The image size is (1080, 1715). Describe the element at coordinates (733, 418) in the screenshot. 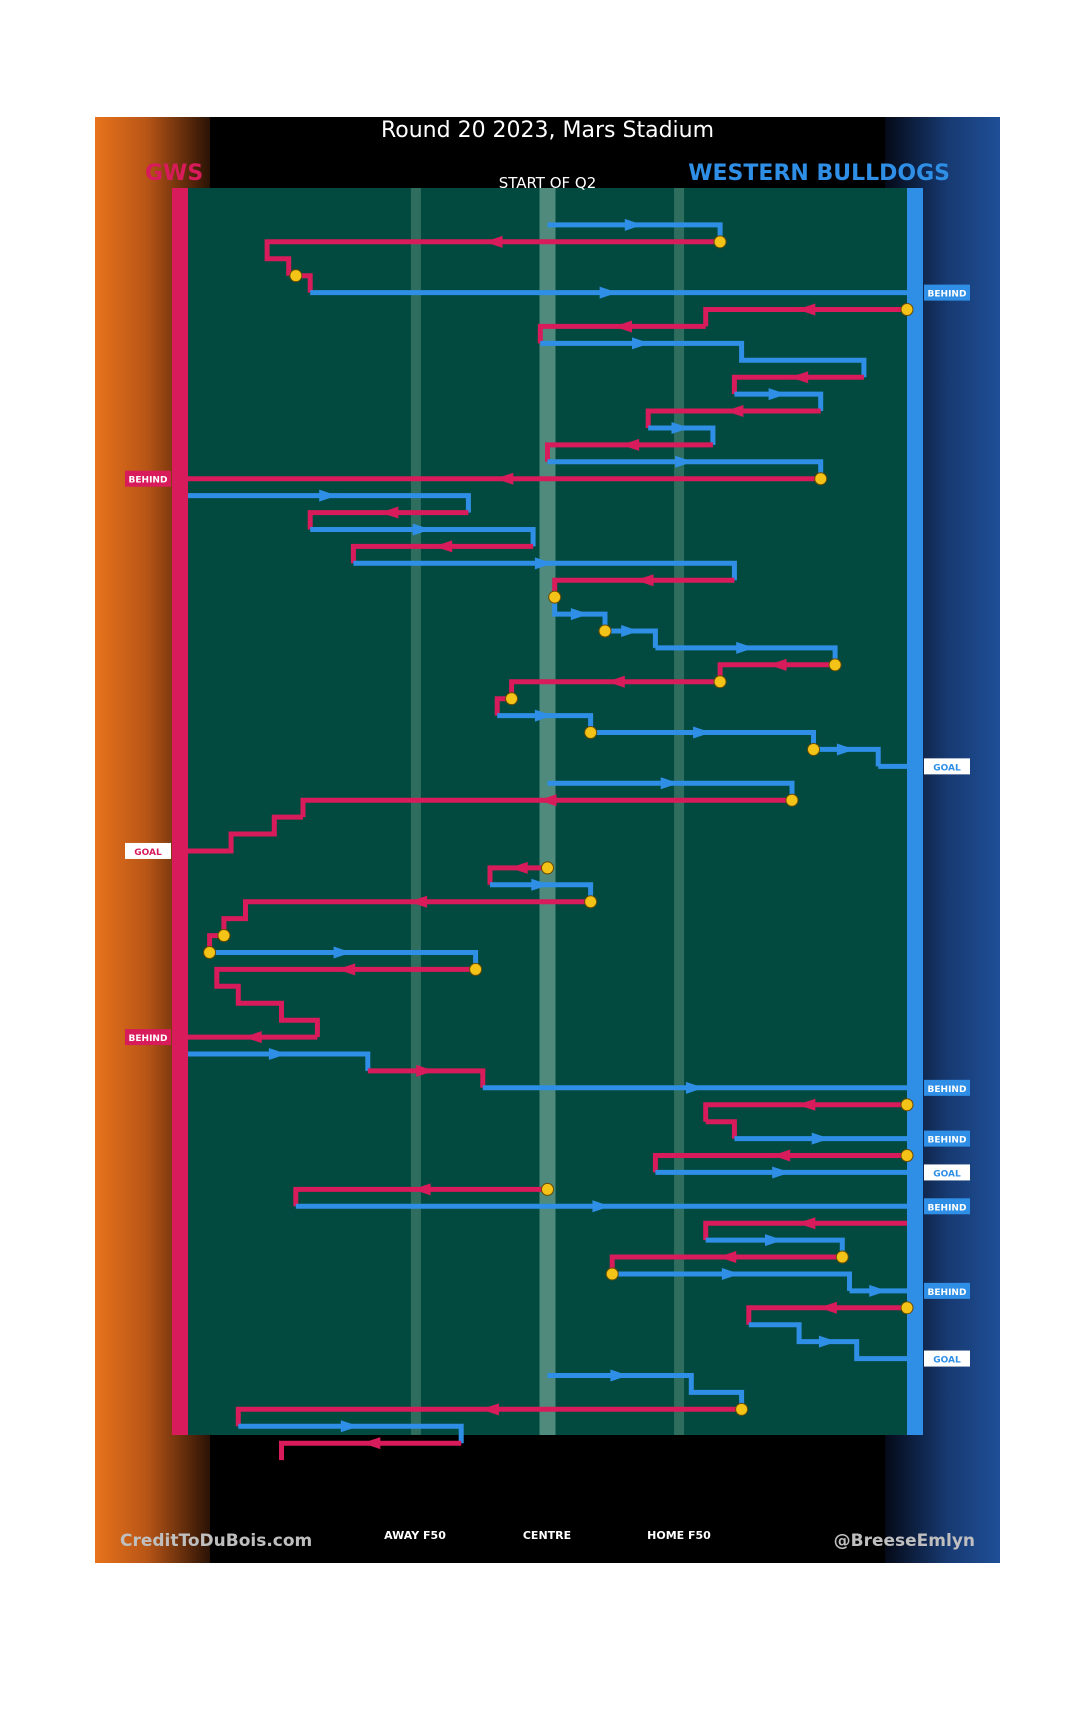

I see `chain-9-gws` at that location.